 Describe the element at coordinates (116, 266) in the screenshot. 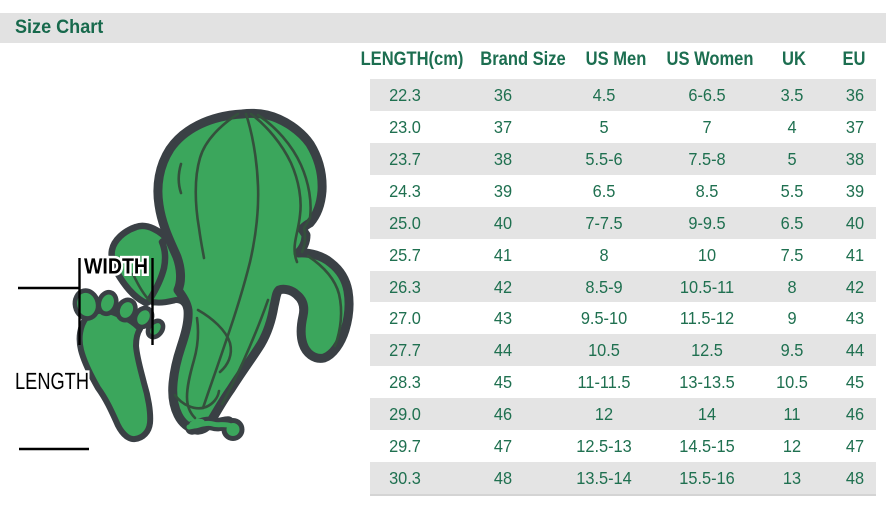

I see `svg-text: WIDTH` at that location.